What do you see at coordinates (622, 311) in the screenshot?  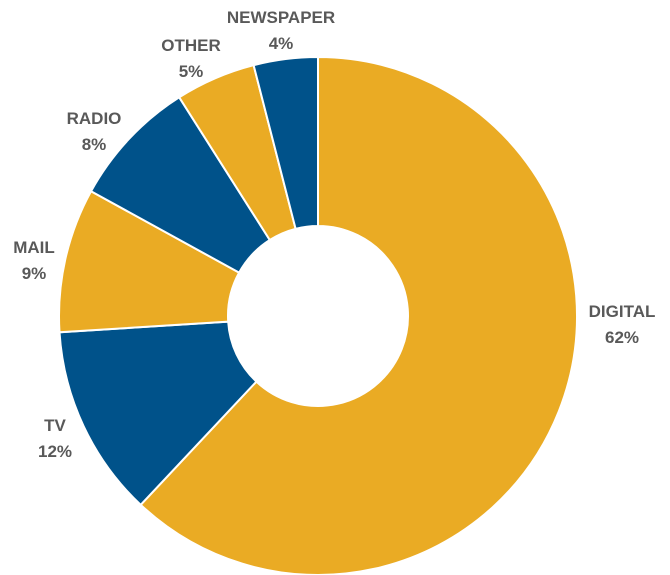 I see `slice-label-digital: DIGITAL` at bounding box center [622, 311].